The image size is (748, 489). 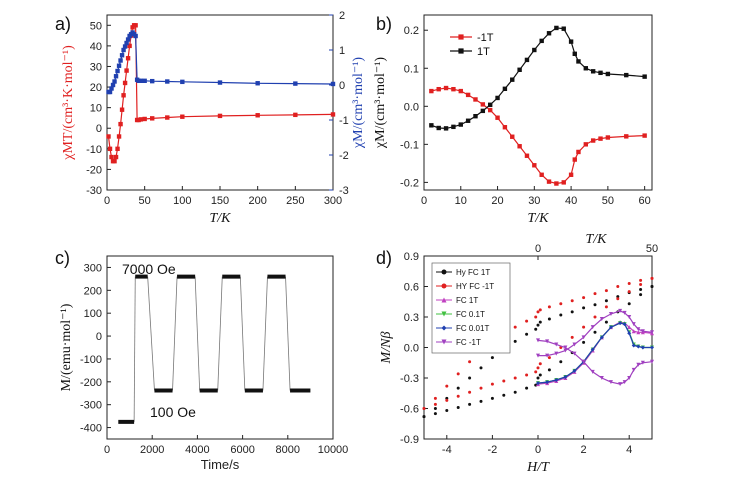 What do you see at coordinates (62, 258) in the screenshot?
I see `panel-label: c)` at bounding box center [62, 258].